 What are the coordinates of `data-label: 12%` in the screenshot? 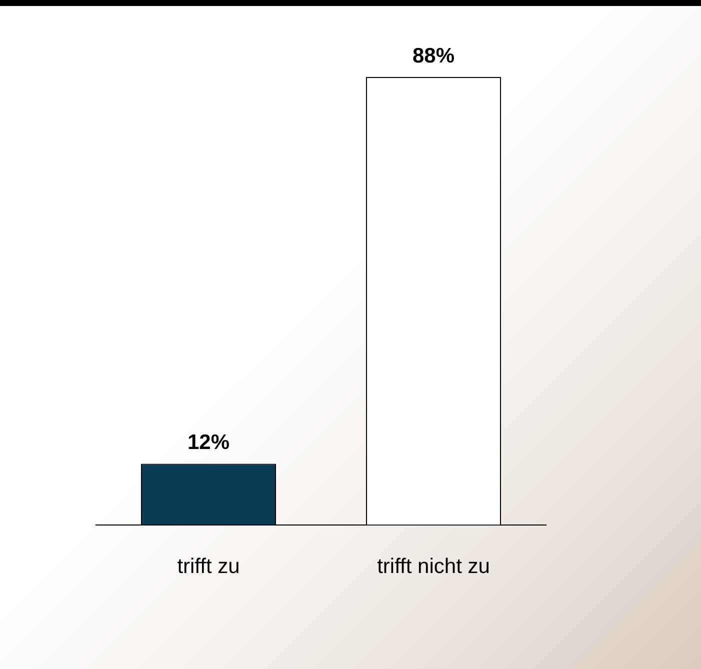 It's located at (208, 442).